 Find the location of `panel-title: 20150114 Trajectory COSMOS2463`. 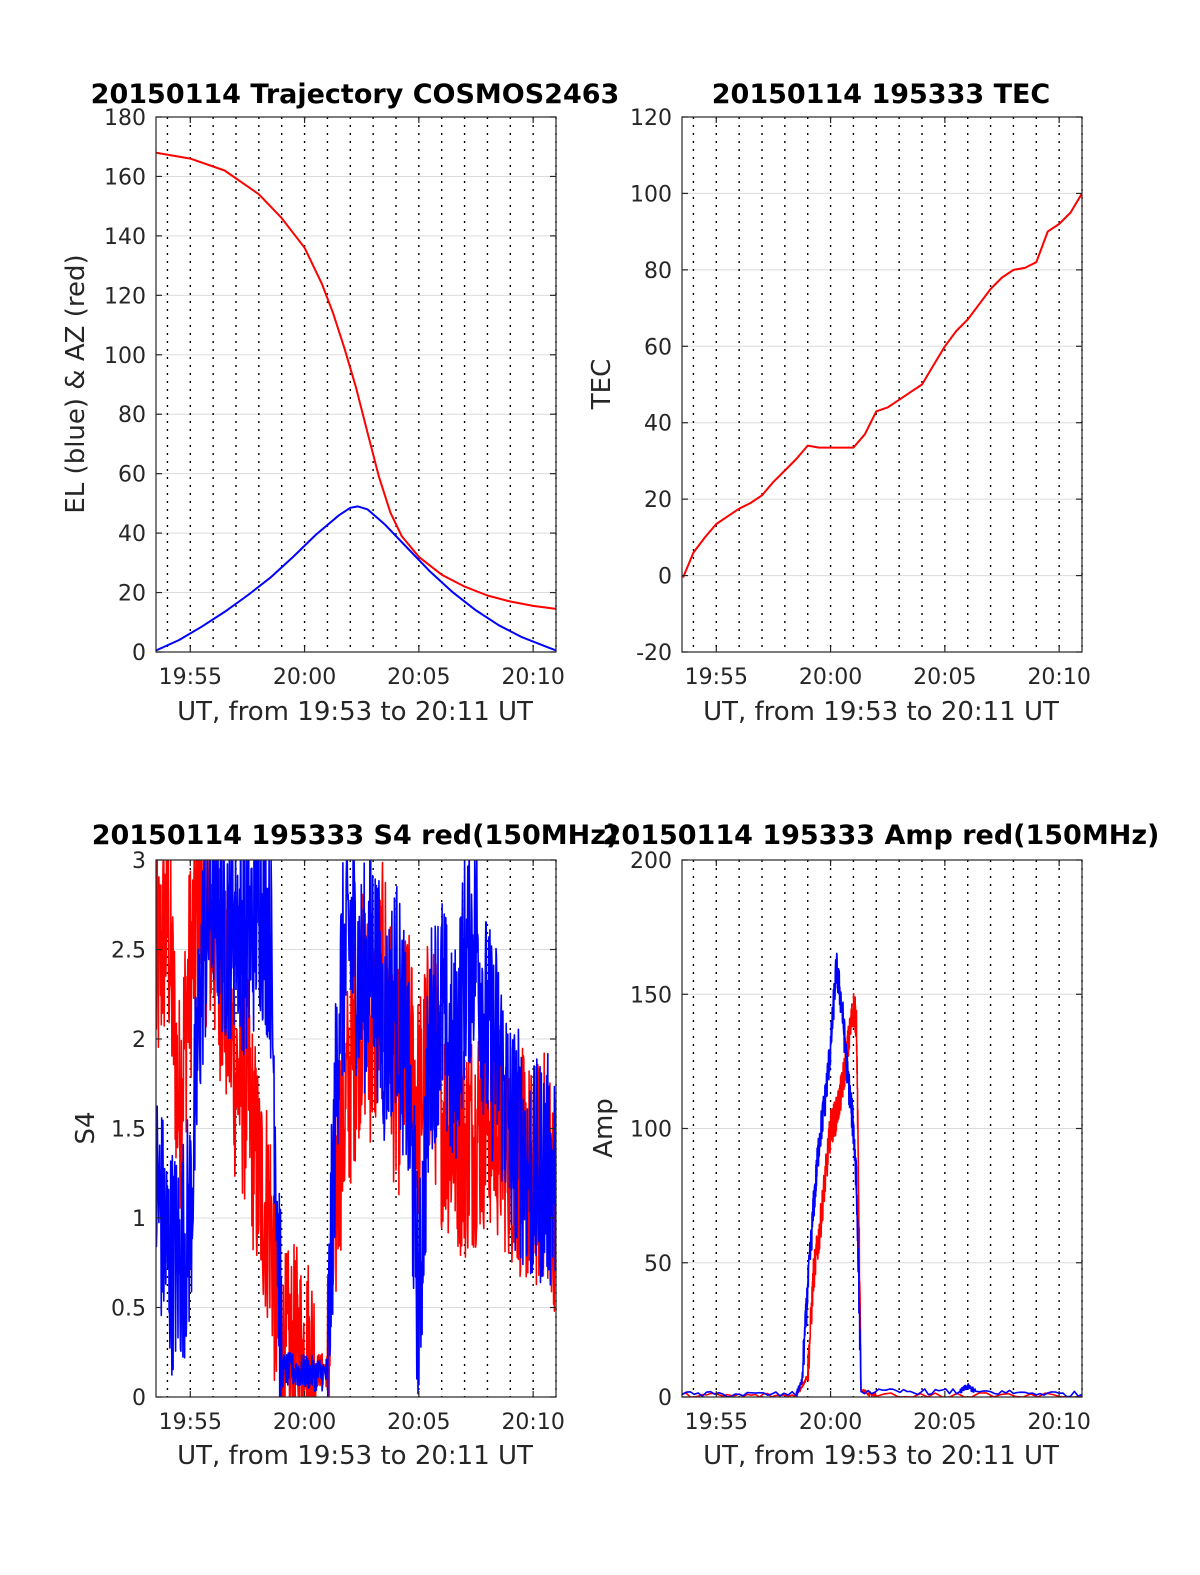

panel-title: 20150114 Trajectory COSMOS2463 is located at coordinates (355, 94).